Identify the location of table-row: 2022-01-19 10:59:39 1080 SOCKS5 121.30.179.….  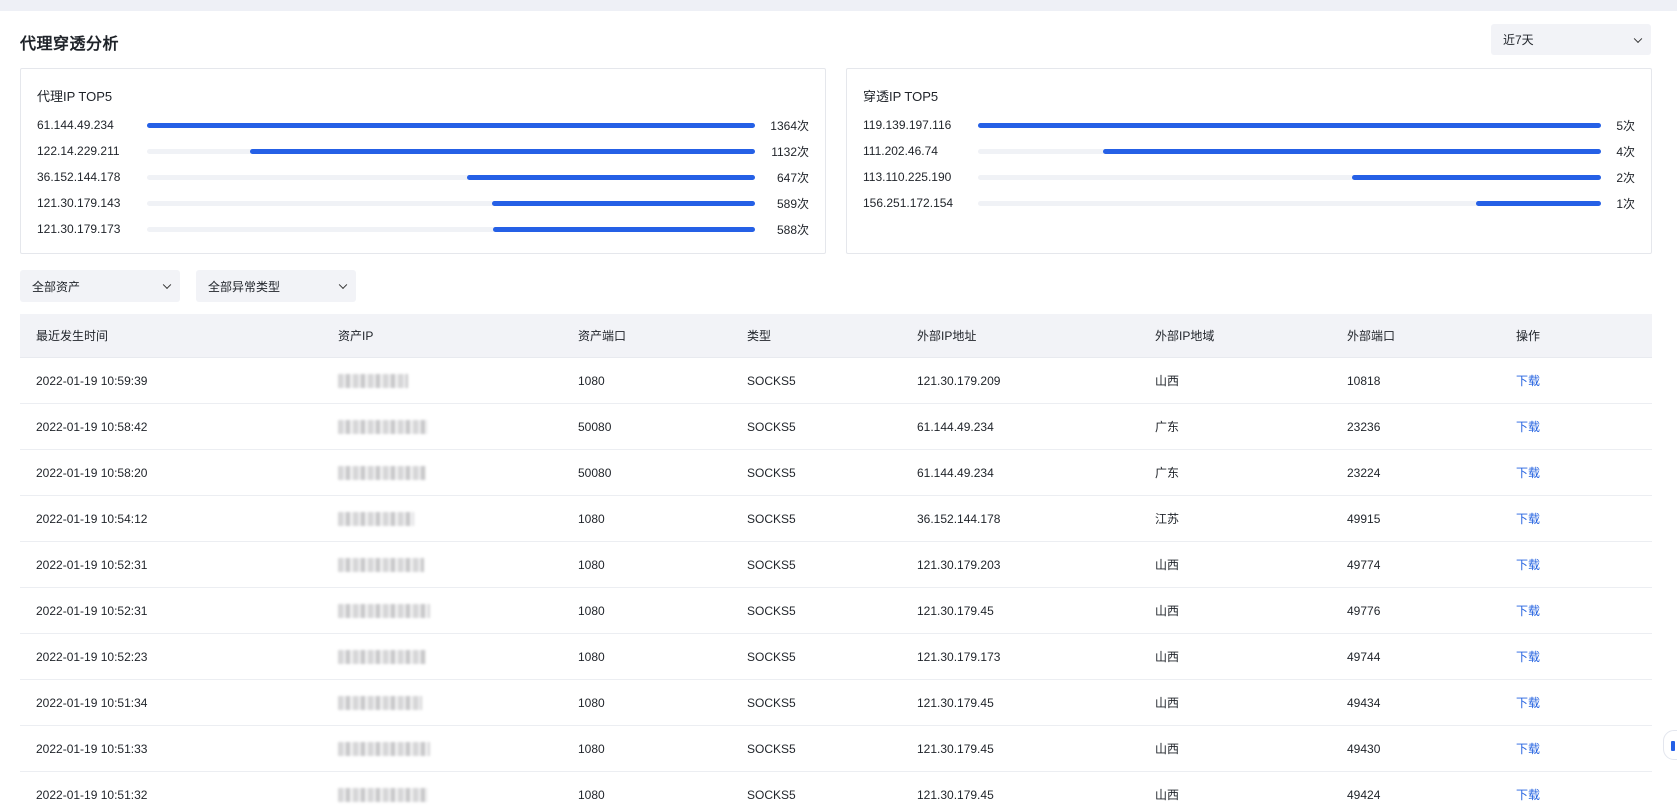
(836, 381).